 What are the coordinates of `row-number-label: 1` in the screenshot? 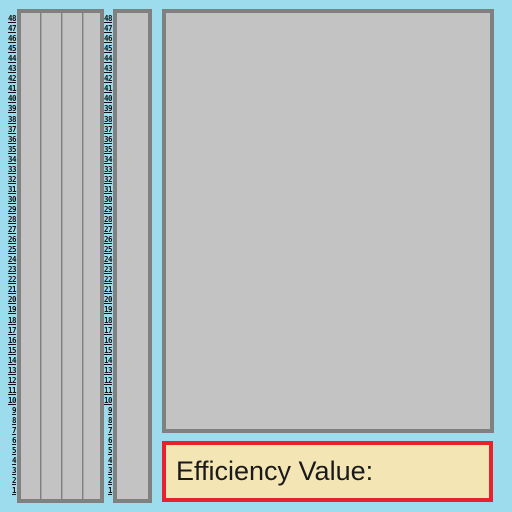 It's located at (110, 491).